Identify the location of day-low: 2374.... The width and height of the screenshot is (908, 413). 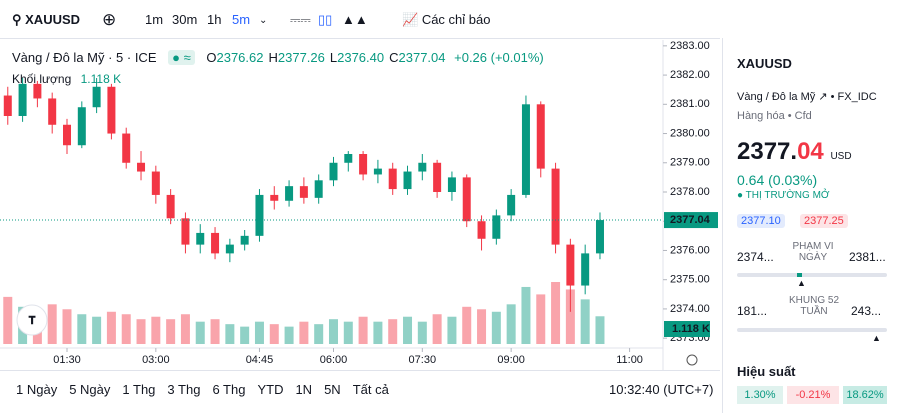
(755, 257).